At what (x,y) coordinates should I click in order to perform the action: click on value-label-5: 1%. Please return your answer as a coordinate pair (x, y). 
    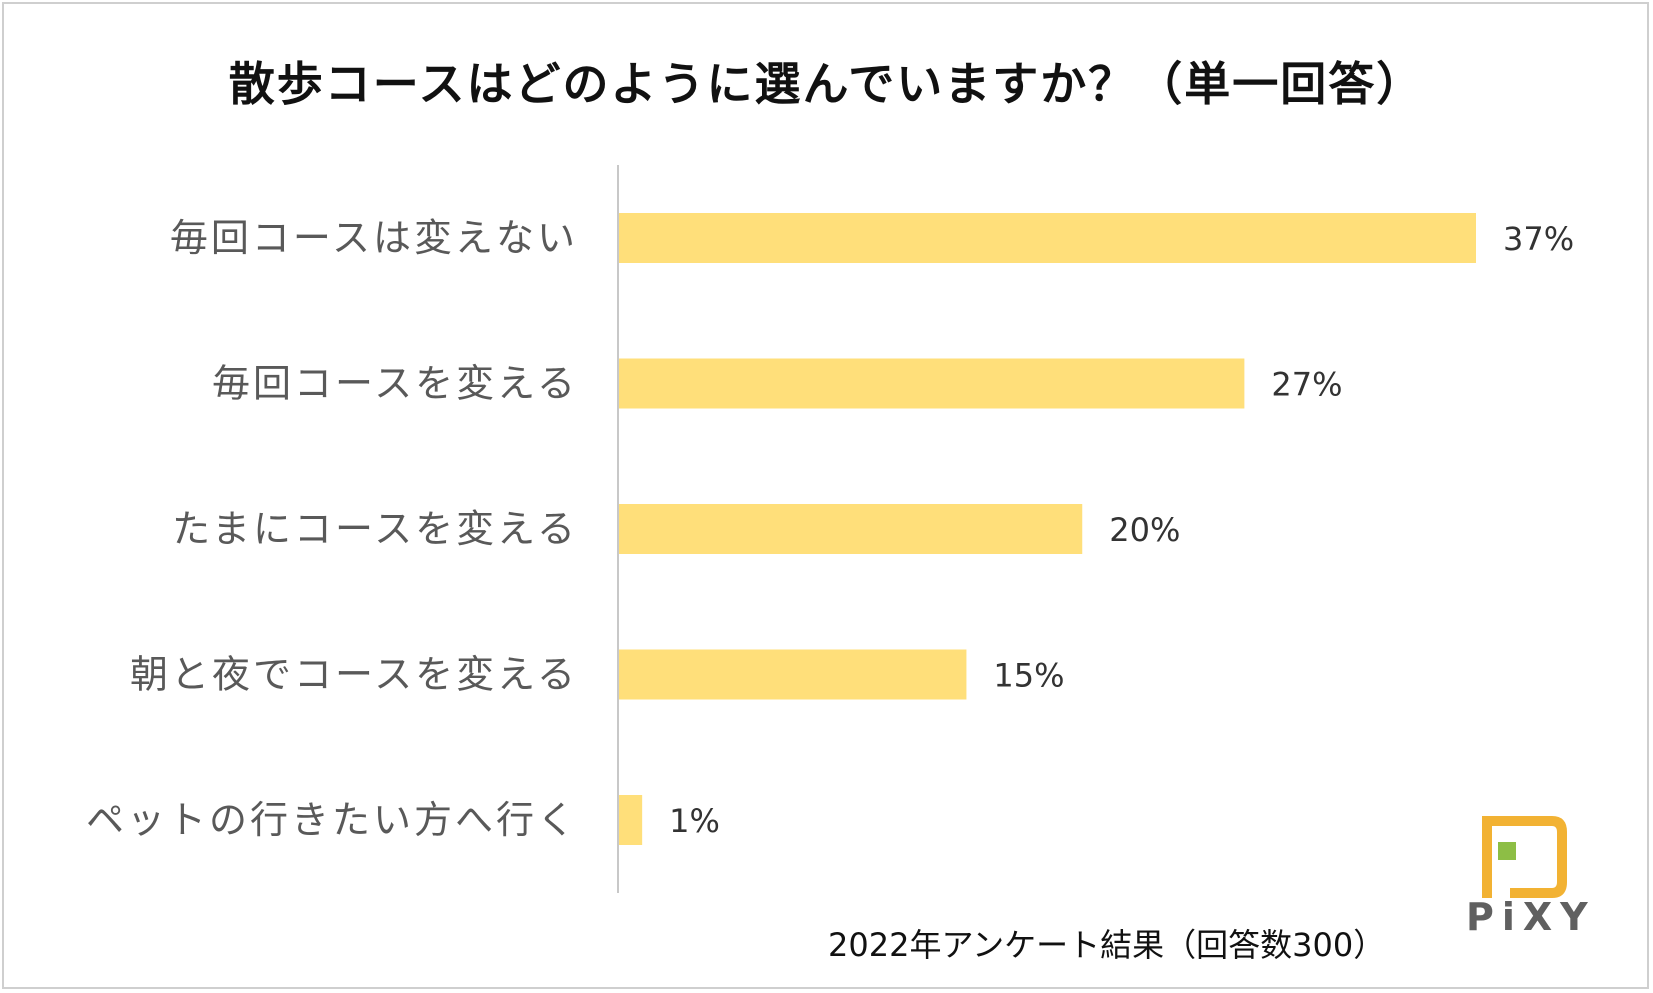
    Looking at the image, I should click on (694, 821).